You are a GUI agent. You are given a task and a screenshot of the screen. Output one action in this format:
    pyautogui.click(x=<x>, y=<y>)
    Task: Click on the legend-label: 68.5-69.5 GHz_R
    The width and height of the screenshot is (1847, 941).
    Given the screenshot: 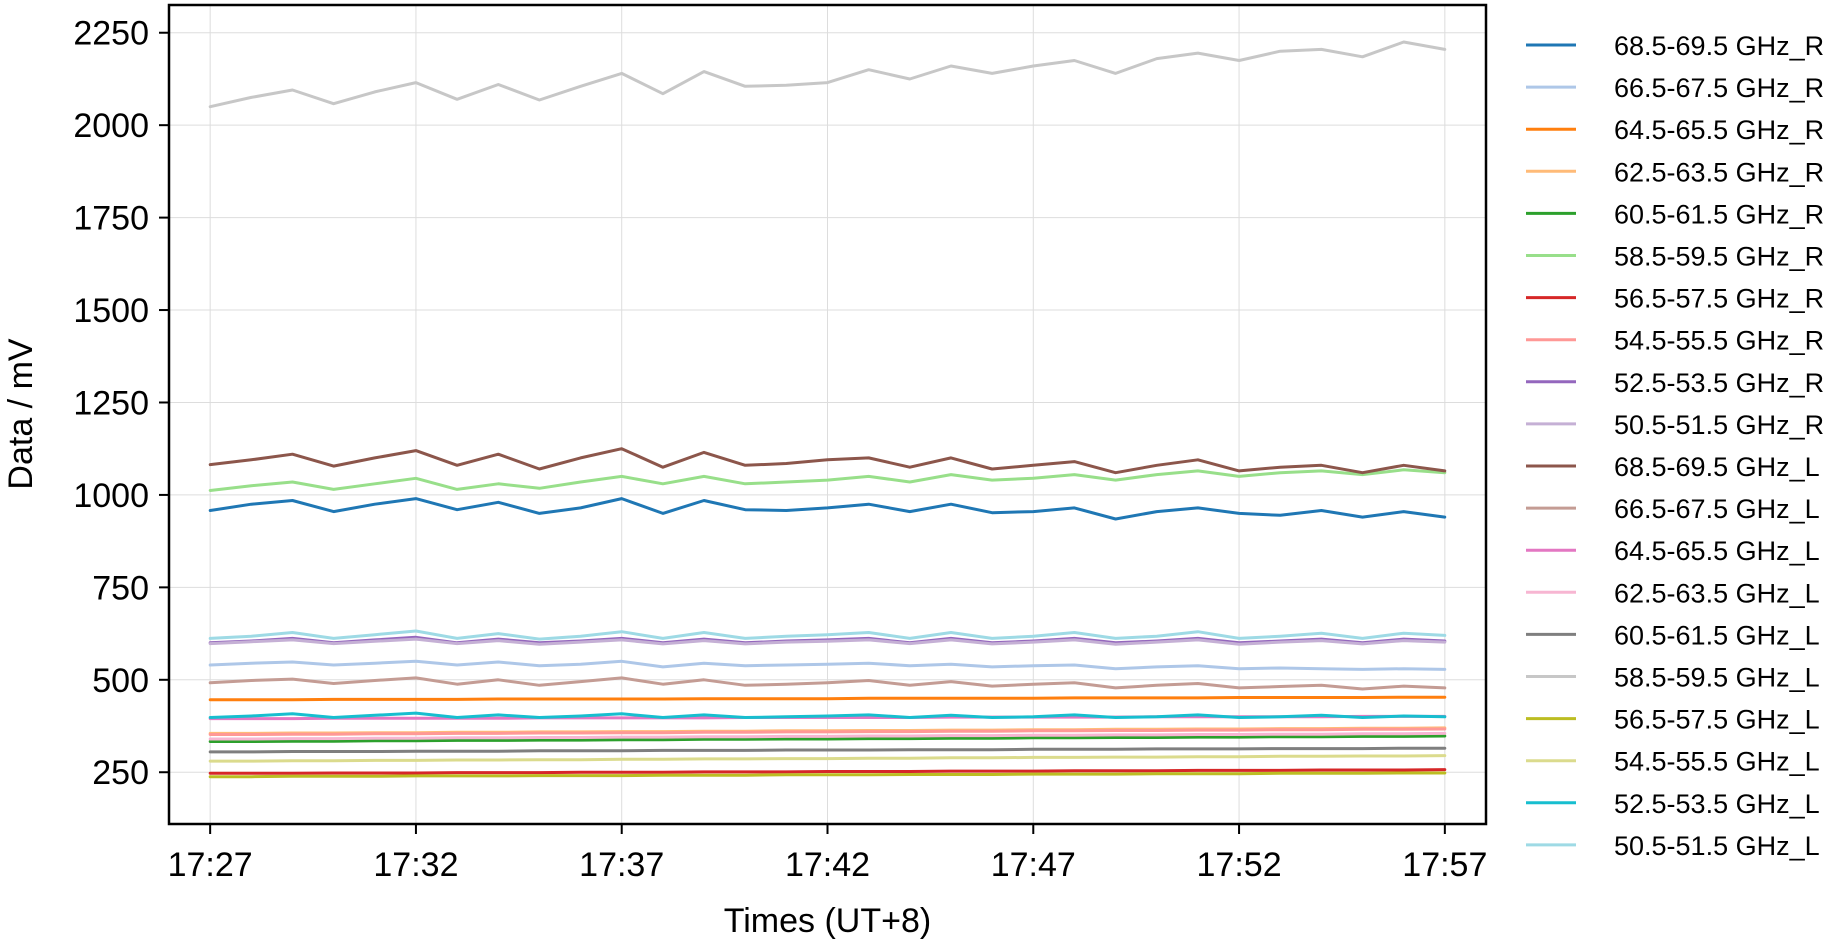 What is the action you would take?
    pyautogui.click(x=1719, y=46)
    